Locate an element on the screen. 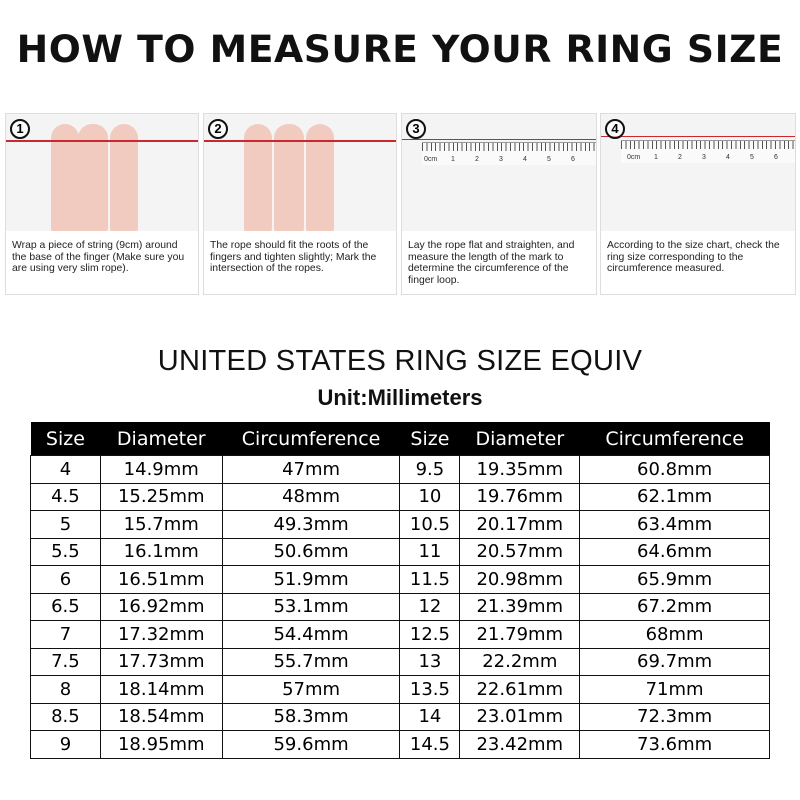  table-row: 9 18.95mm 59.6mm 14.5 23.42mm 73.6mm is located at coordinates (400, 744).